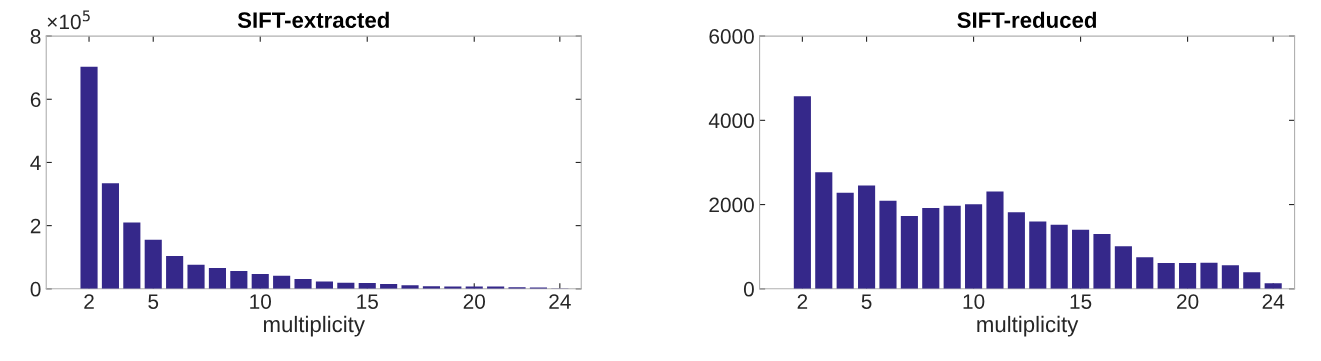 Image resolution: width=1321 pixels, height=361 pixels. What do you see at coordinates (731, 121) in the screenshot?
I see `y-tick-label: 4000` at bounding box center [731, 121].